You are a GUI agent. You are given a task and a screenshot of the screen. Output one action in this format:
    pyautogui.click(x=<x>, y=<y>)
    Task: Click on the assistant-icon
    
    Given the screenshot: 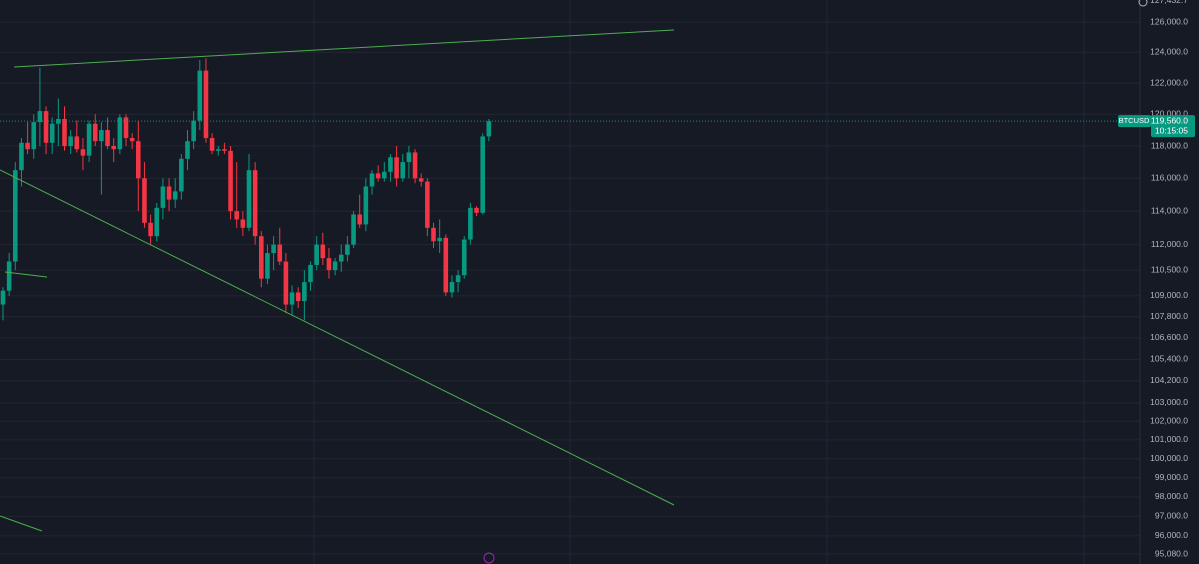 What is the action you would take?
    pyautogui.click(x=489, y=558)
    